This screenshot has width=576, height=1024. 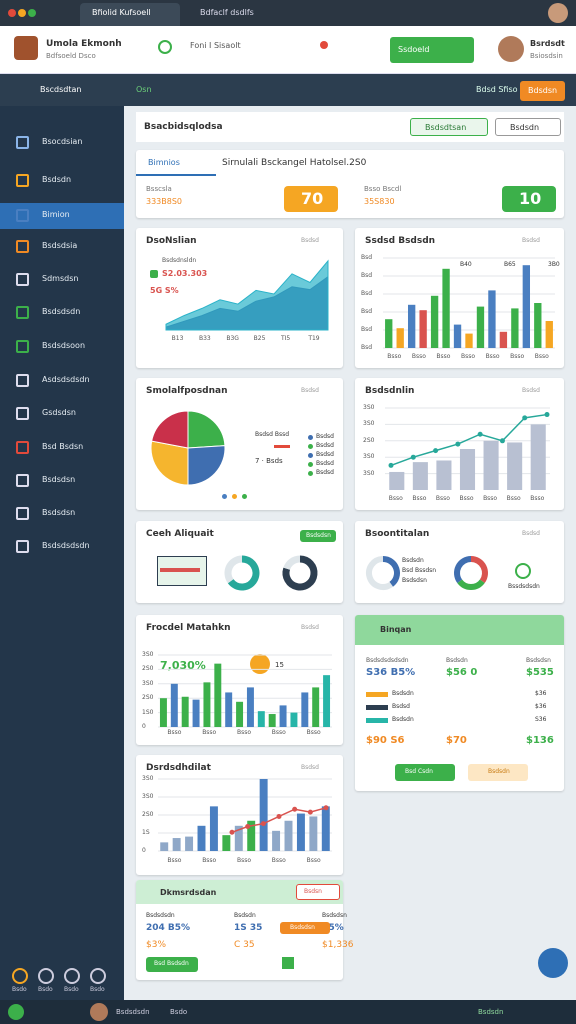 I want to click on x-label: B25, so click(x=259, y=338).